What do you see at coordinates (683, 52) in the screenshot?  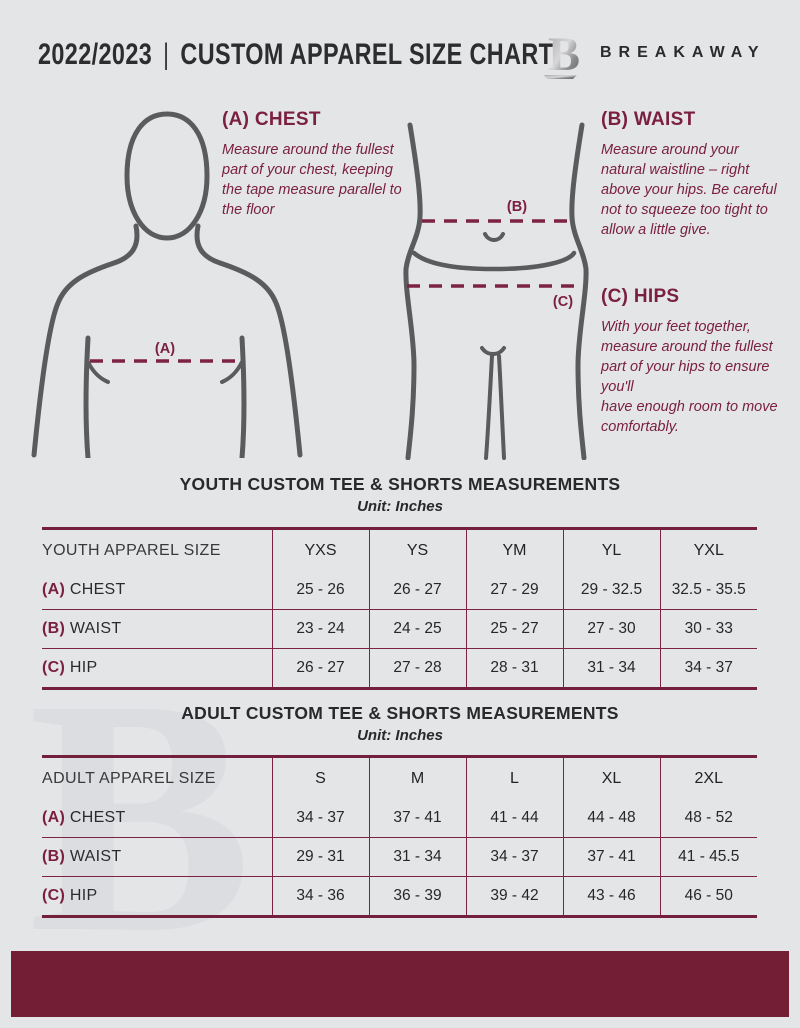 I see `brand-wordmark: BREAKAWAY` at bounding box center [683, 52].